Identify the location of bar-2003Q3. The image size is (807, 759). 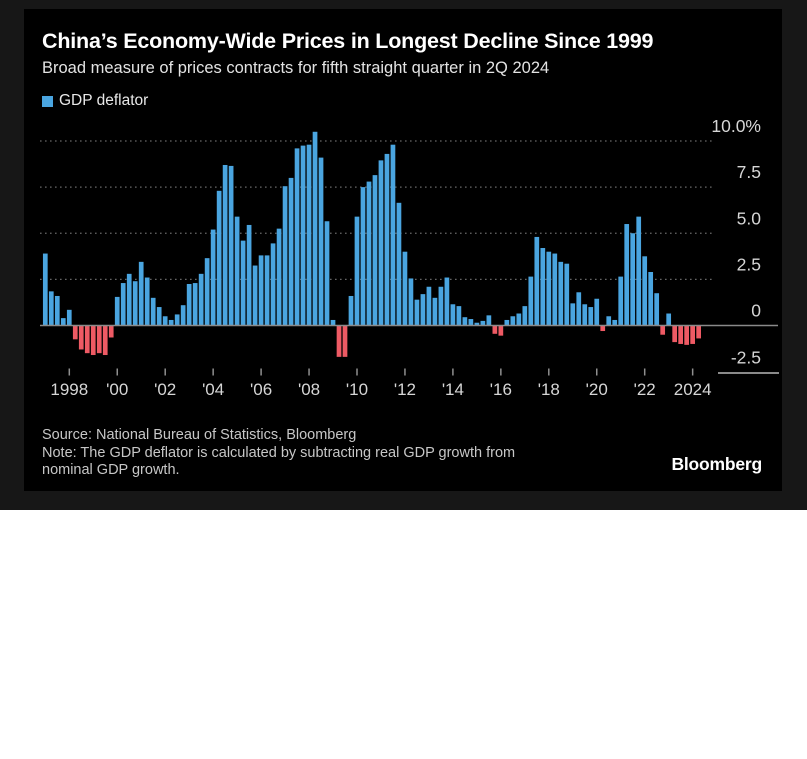
(201, 299).